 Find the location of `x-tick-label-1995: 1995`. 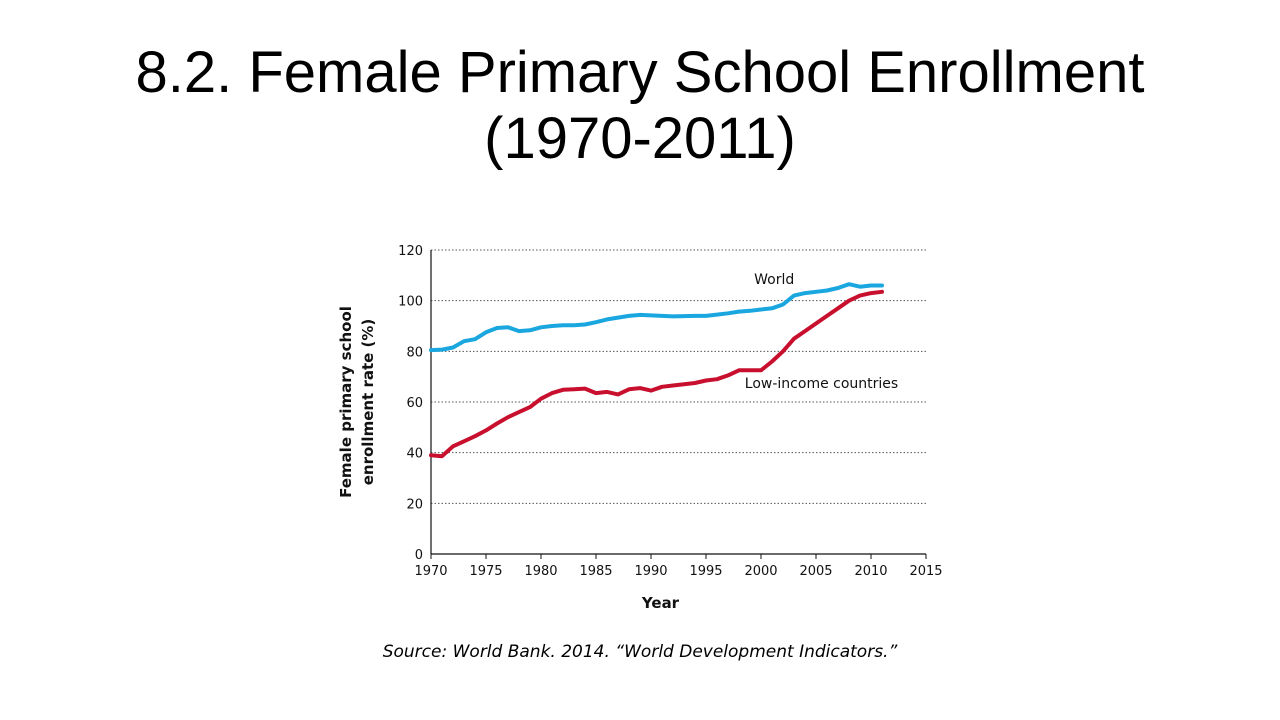

x-tick-label-1995: 1995 is located at coordinates (705, 571).